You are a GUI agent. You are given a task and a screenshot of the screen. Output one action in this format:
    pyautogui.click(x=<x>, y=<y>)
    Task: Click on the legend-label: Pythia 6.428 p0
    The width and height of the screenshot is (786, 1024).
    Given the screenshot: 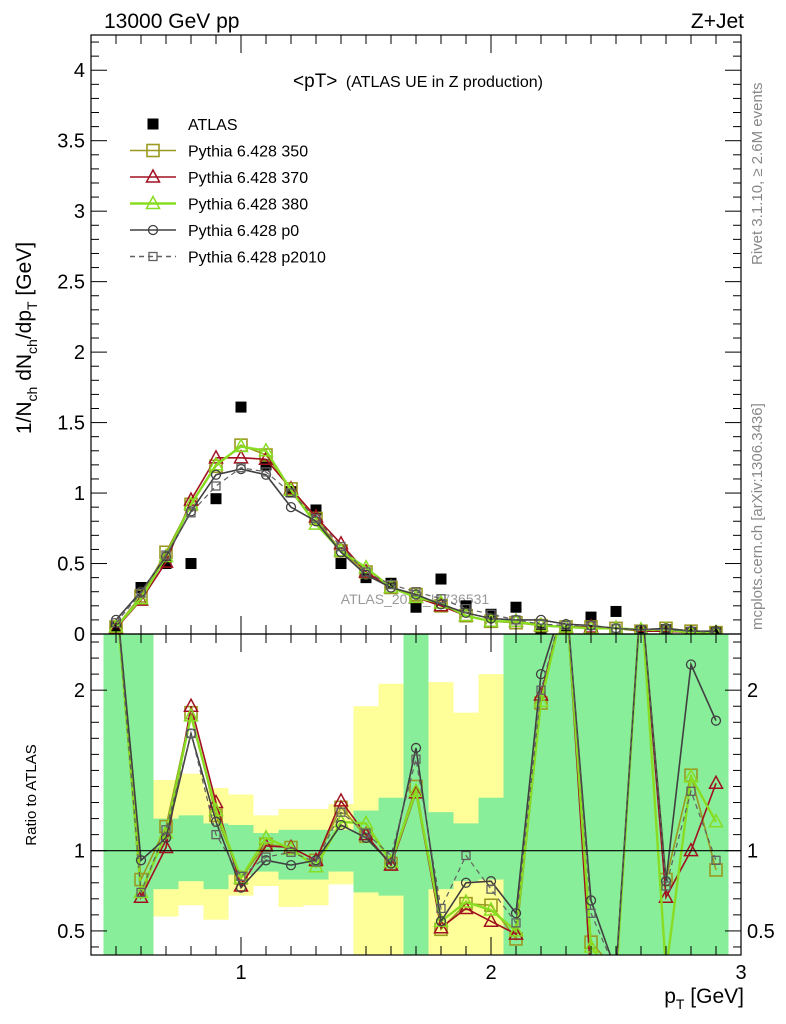 What is the action you would take?
    pyautogui.click(x=243, y=231)
    